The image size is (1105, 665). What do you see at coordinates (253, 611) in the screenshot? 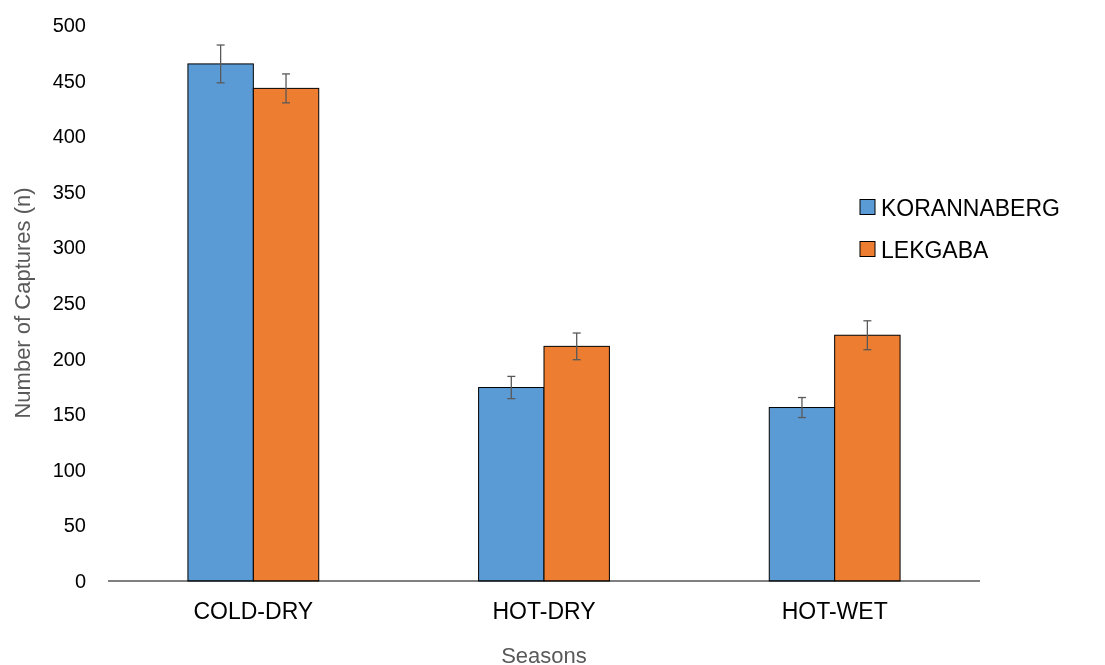
I see `x-tick-label: COLD-DRY` at bounding box center [253, 611].